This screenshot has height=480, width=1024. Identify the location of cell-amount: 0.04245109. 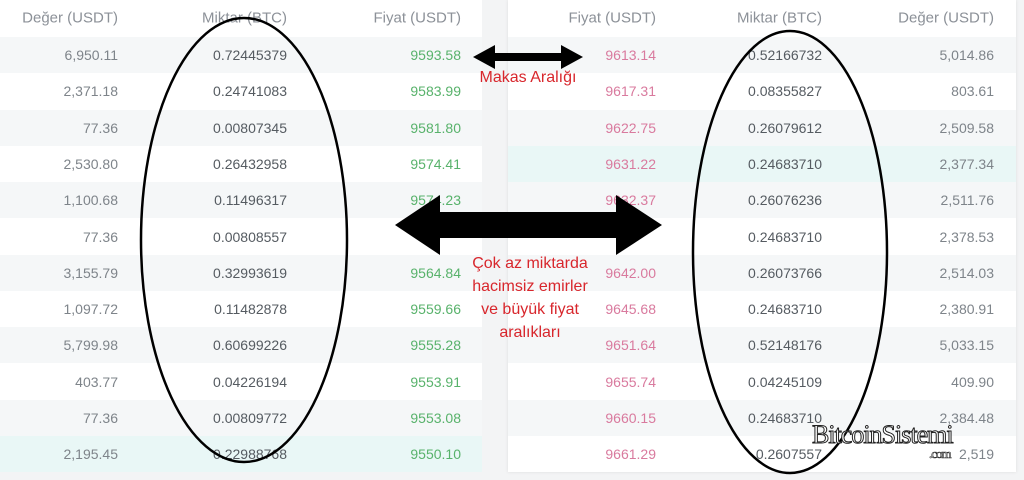
(785, 381).